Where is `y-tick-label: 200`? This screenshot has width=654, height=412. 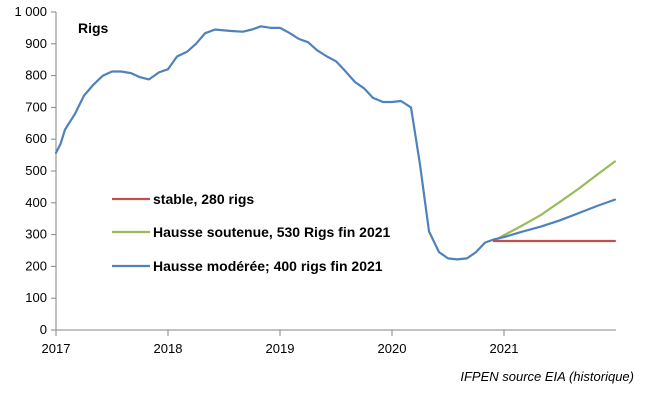 y-tick-label: 200 is located at coordinates (36, 265).